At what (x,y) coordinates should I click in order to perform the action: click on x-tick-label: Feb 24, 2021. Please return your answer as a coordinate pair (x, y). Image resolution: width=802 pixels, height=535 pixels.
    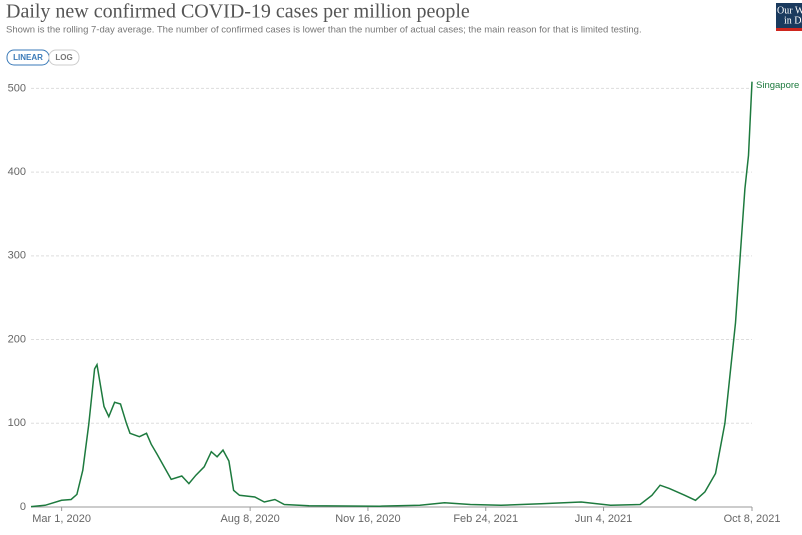
    Looking at the image, I should click on (485, 519).